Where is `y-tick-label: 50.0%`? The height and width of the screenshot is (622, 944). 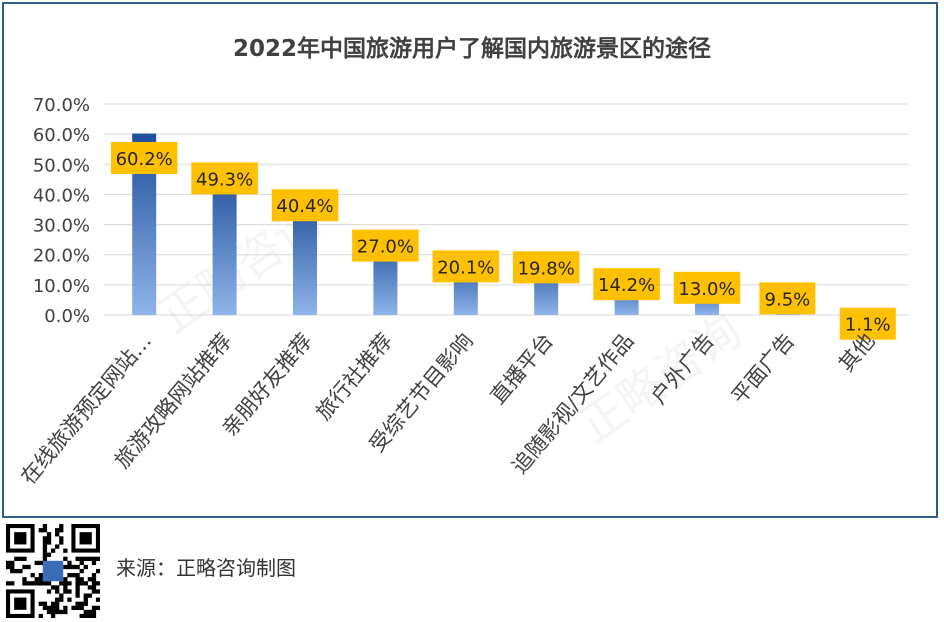 y-tick-label: 50.0% is located at coordinates (61, 165).